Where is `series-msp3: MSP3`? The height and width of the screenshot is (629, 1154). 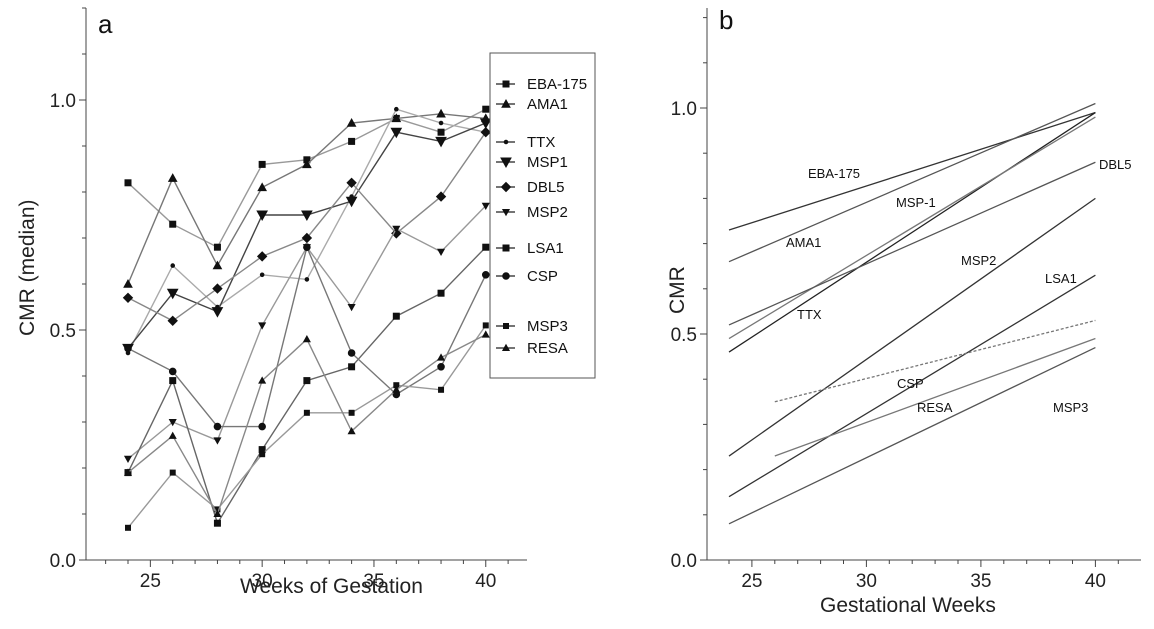
series-msp3: MSP3 is located at coordinates (912, 435).